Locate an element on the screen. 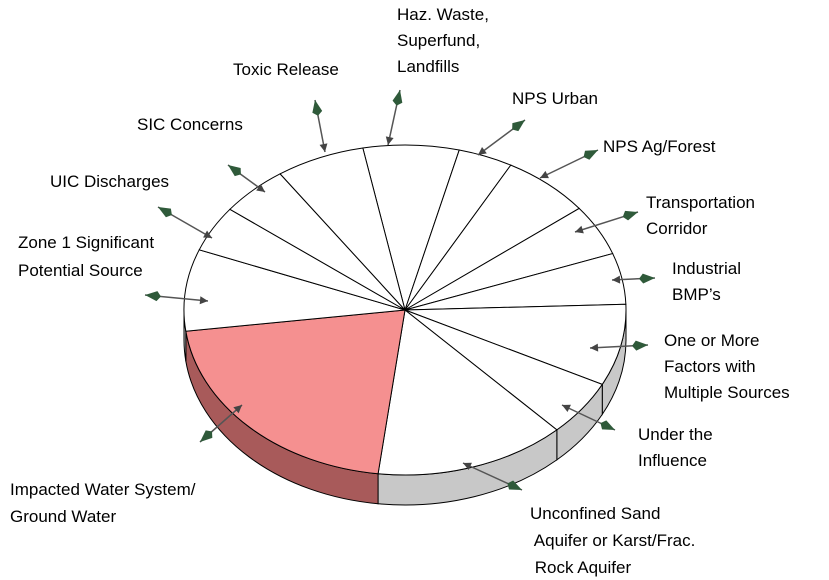  slice-label: Toxic Release is located at coordinates (286, 69).